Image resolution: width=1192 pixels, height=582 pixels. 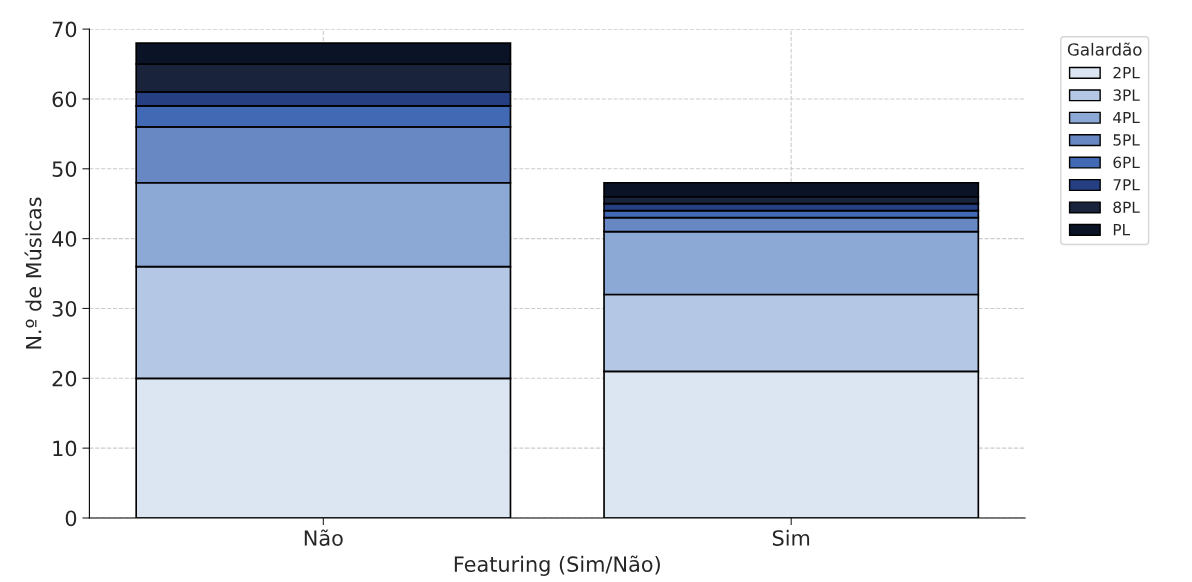 I want to click on legend-label: 8PL, so click(x=1126, y=207).